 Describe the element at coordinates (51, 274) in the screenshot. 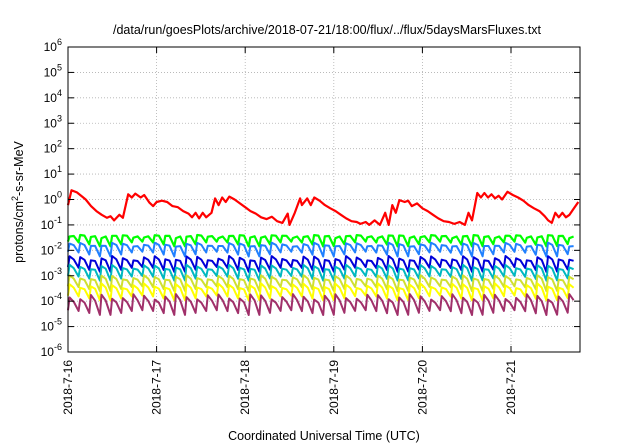

I see `y-tick-label: 10⁻³` at that location.